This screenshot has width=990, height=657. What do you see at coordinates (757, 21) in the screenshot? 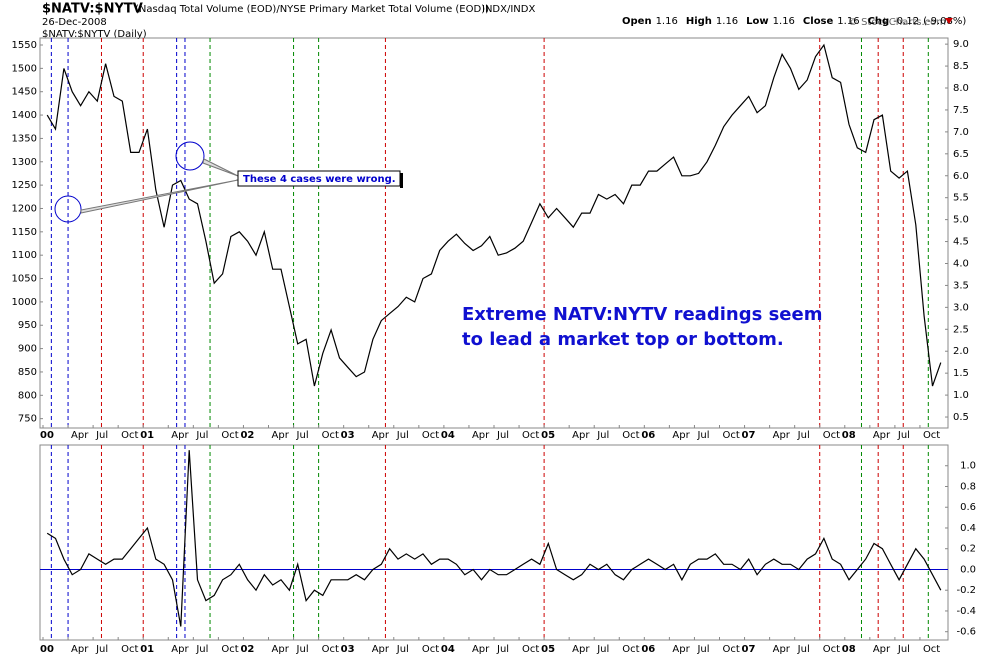
I see `quote-label: Low` at bounding box center [757, 21].